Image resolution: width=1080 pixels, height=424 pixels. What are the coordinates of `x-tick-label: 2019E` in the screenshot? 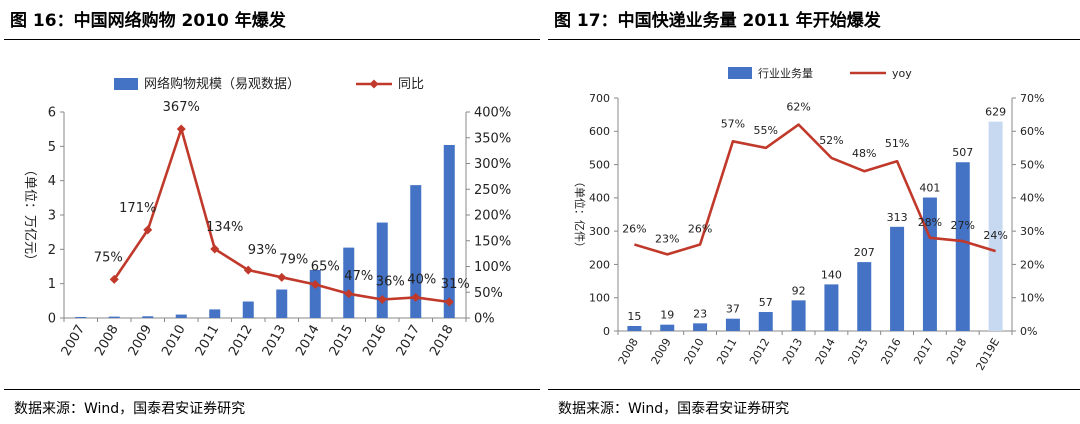 It's located at (987, 354).